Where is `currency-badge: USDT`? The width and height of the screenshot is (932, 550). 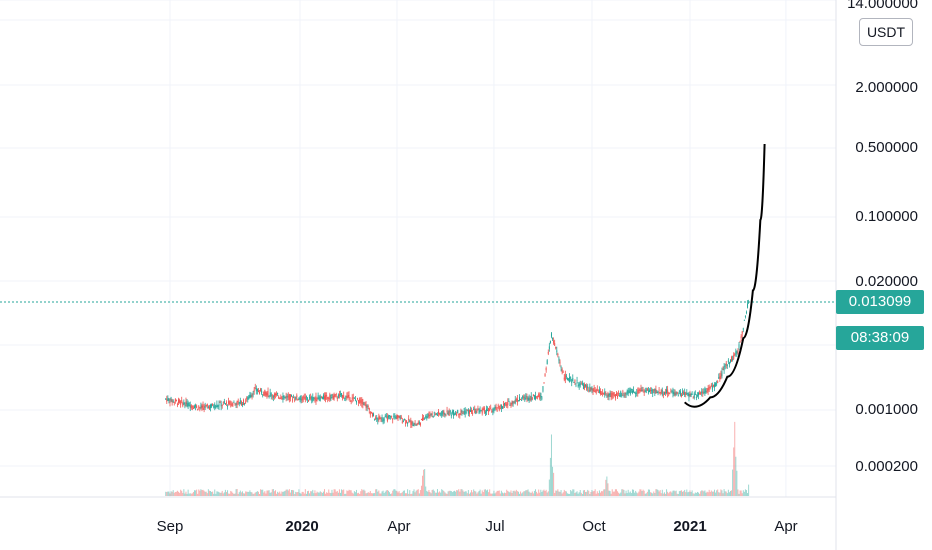
currency-badge: USDT is located at coordinates (886, 32).